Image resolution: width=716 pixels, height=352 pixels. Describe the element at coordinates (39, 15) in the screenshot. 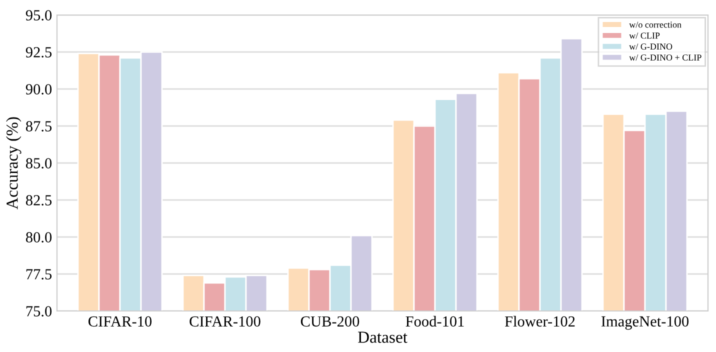

I see `y-tick-label: 95.0` at that location.